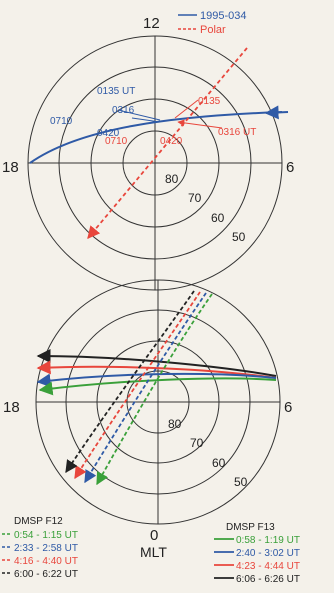  I want to click on bottom-mlt-axis-label: MLT, so click(153, 552).